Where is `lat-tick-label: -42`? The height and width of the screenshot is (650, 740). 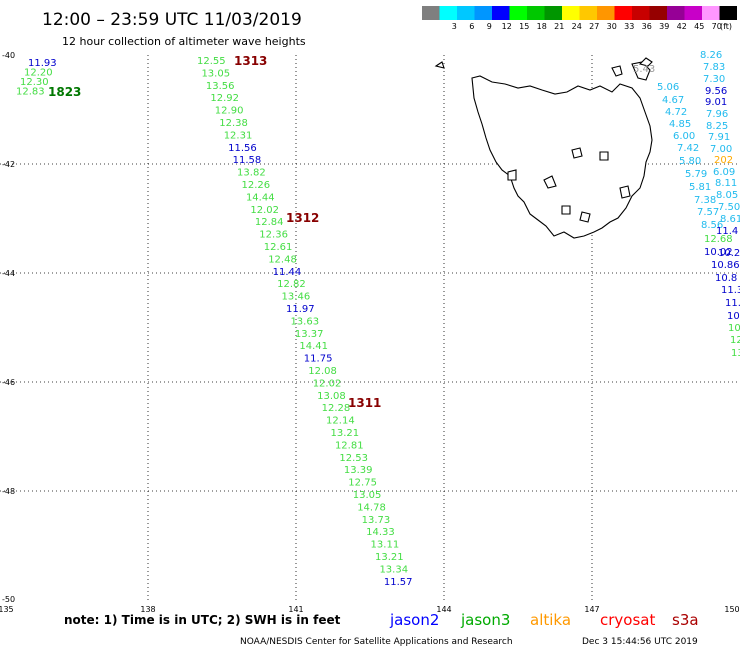 lat-tick-label: -42 is located at coordinates (8, 164).